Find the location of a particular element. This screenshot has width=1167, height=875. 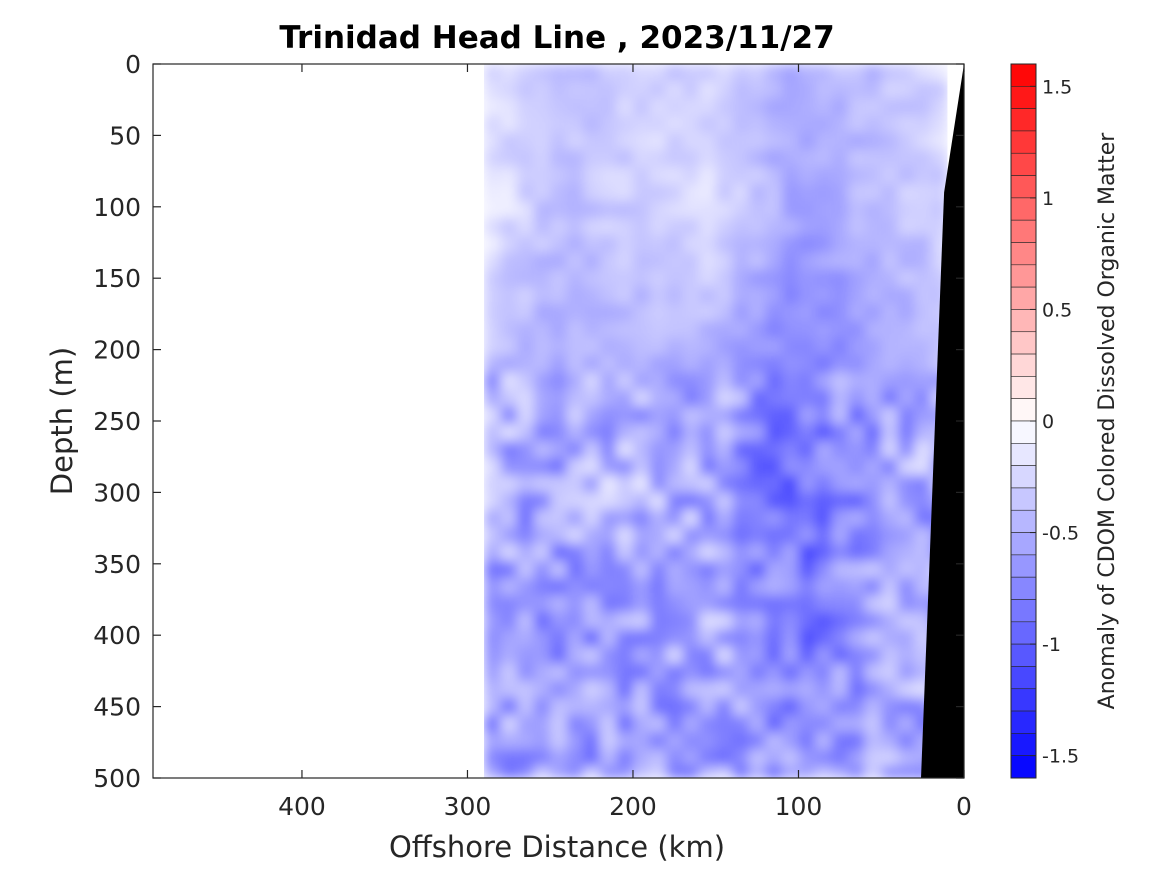

y-tick-label: 400 is located at coordinates (117, 635).